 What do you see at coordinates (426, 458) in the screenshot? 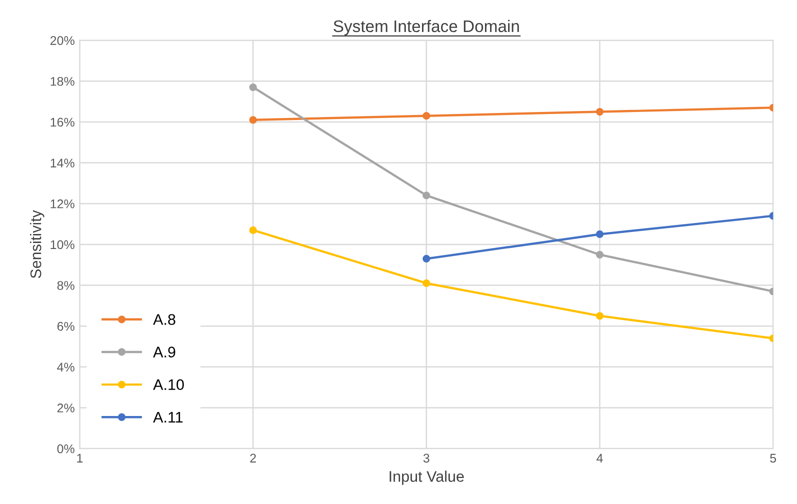
I see `x-tick-label: 3` at bounding box center [426, 458].